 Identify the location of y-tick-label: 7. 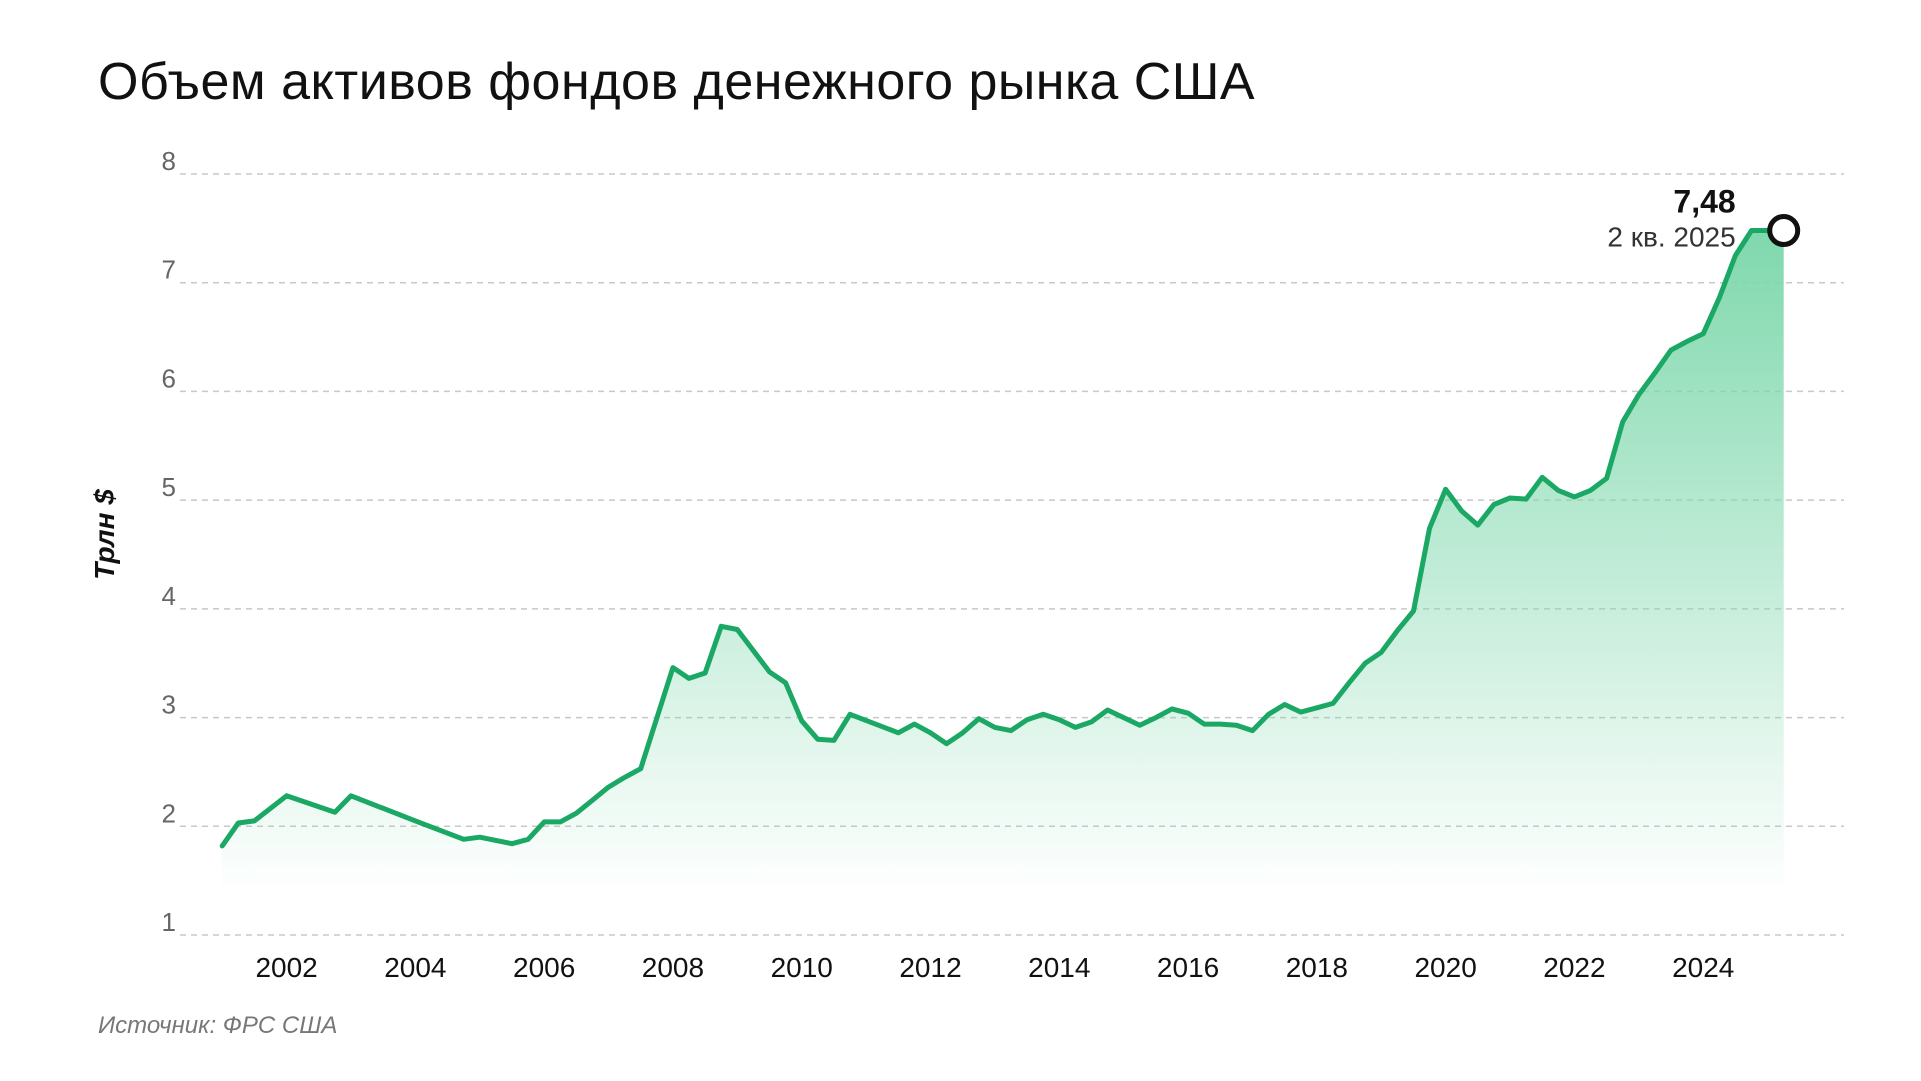
(169, 270).